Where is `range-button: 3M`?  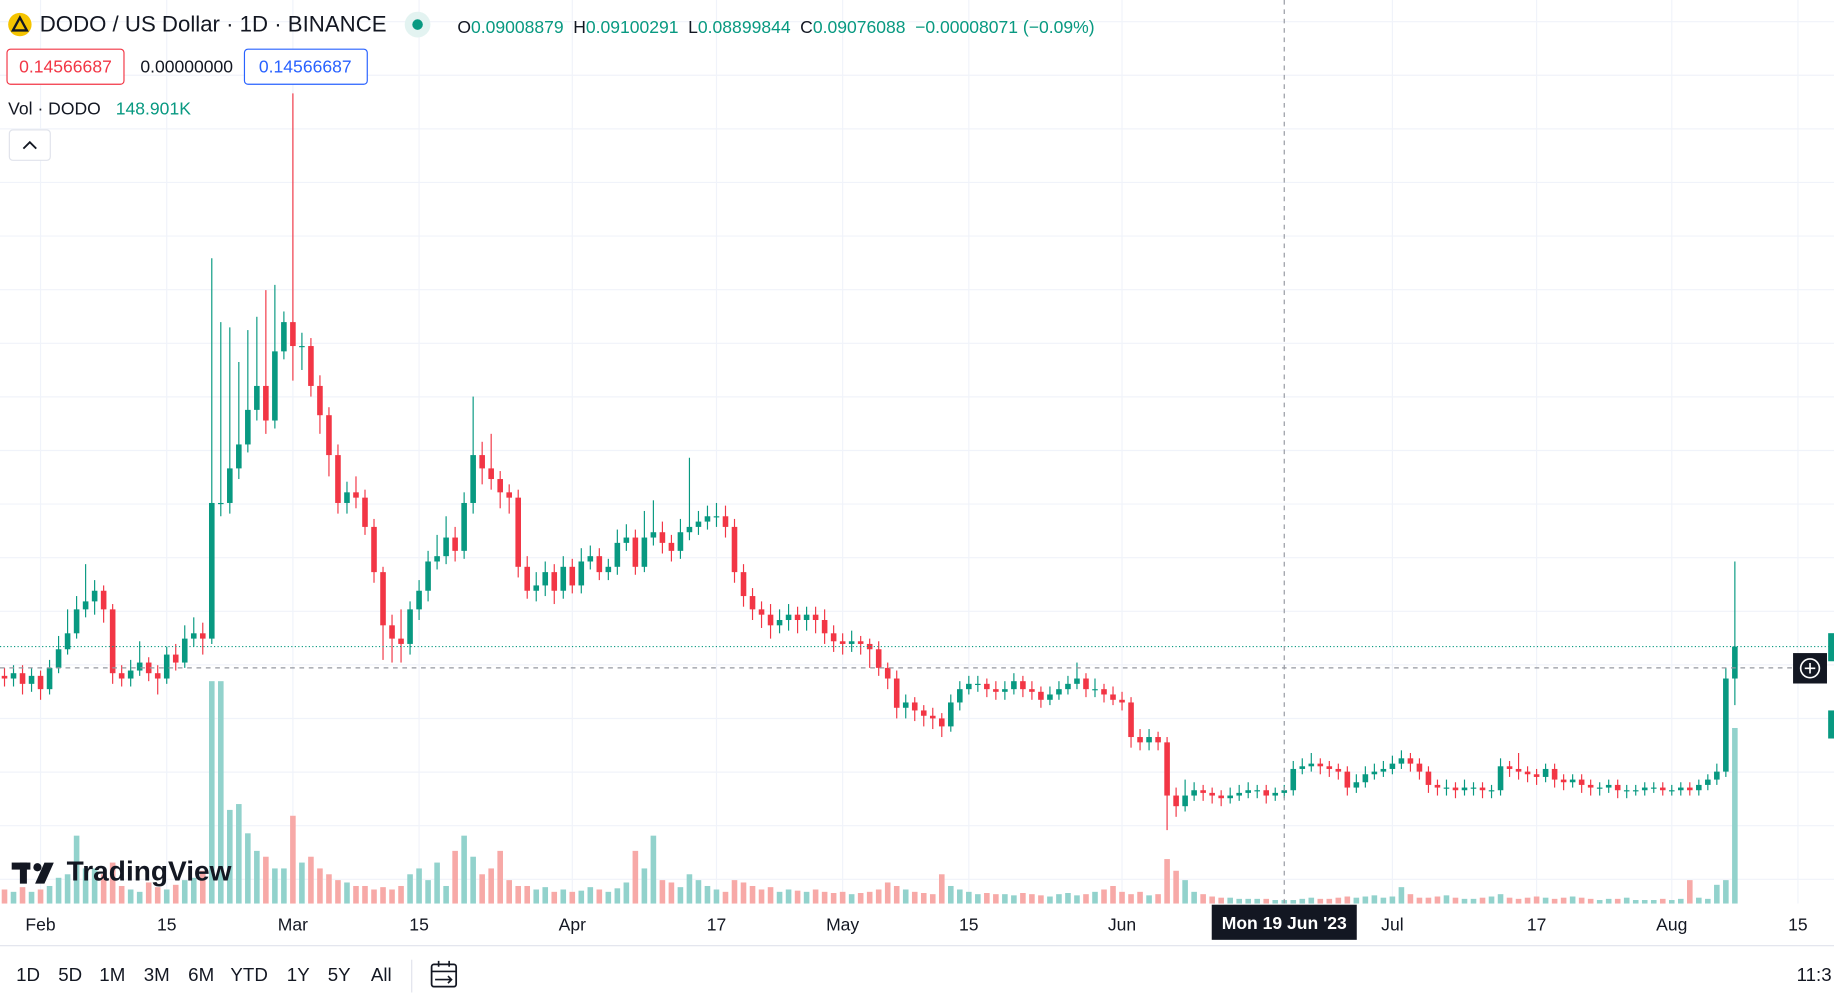 range-button: 3M is located at coordinates (157, 974).